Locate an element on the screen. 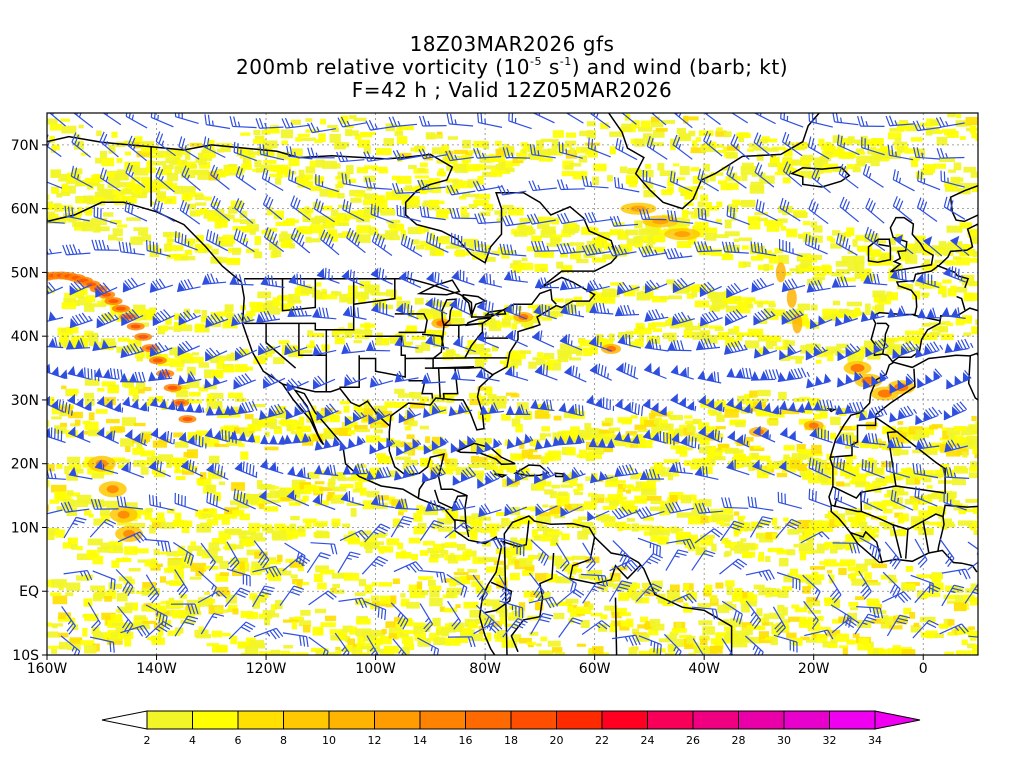  border-us-canada is located at coordinates (400, 297).